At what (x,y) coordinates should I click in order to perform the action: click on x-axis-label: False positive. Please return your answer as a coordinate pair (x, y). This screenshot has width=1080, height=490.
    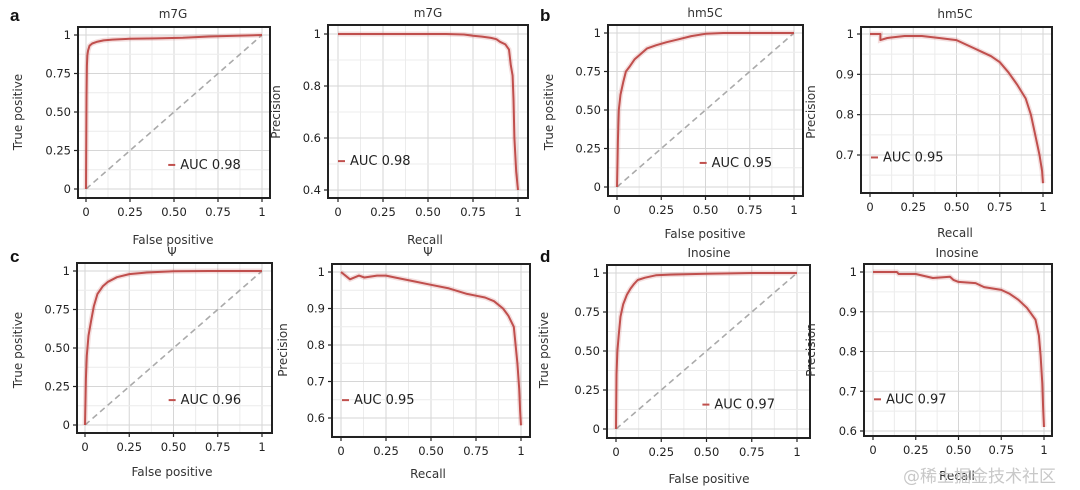
    Looking at the image, I should click on (172, 240).